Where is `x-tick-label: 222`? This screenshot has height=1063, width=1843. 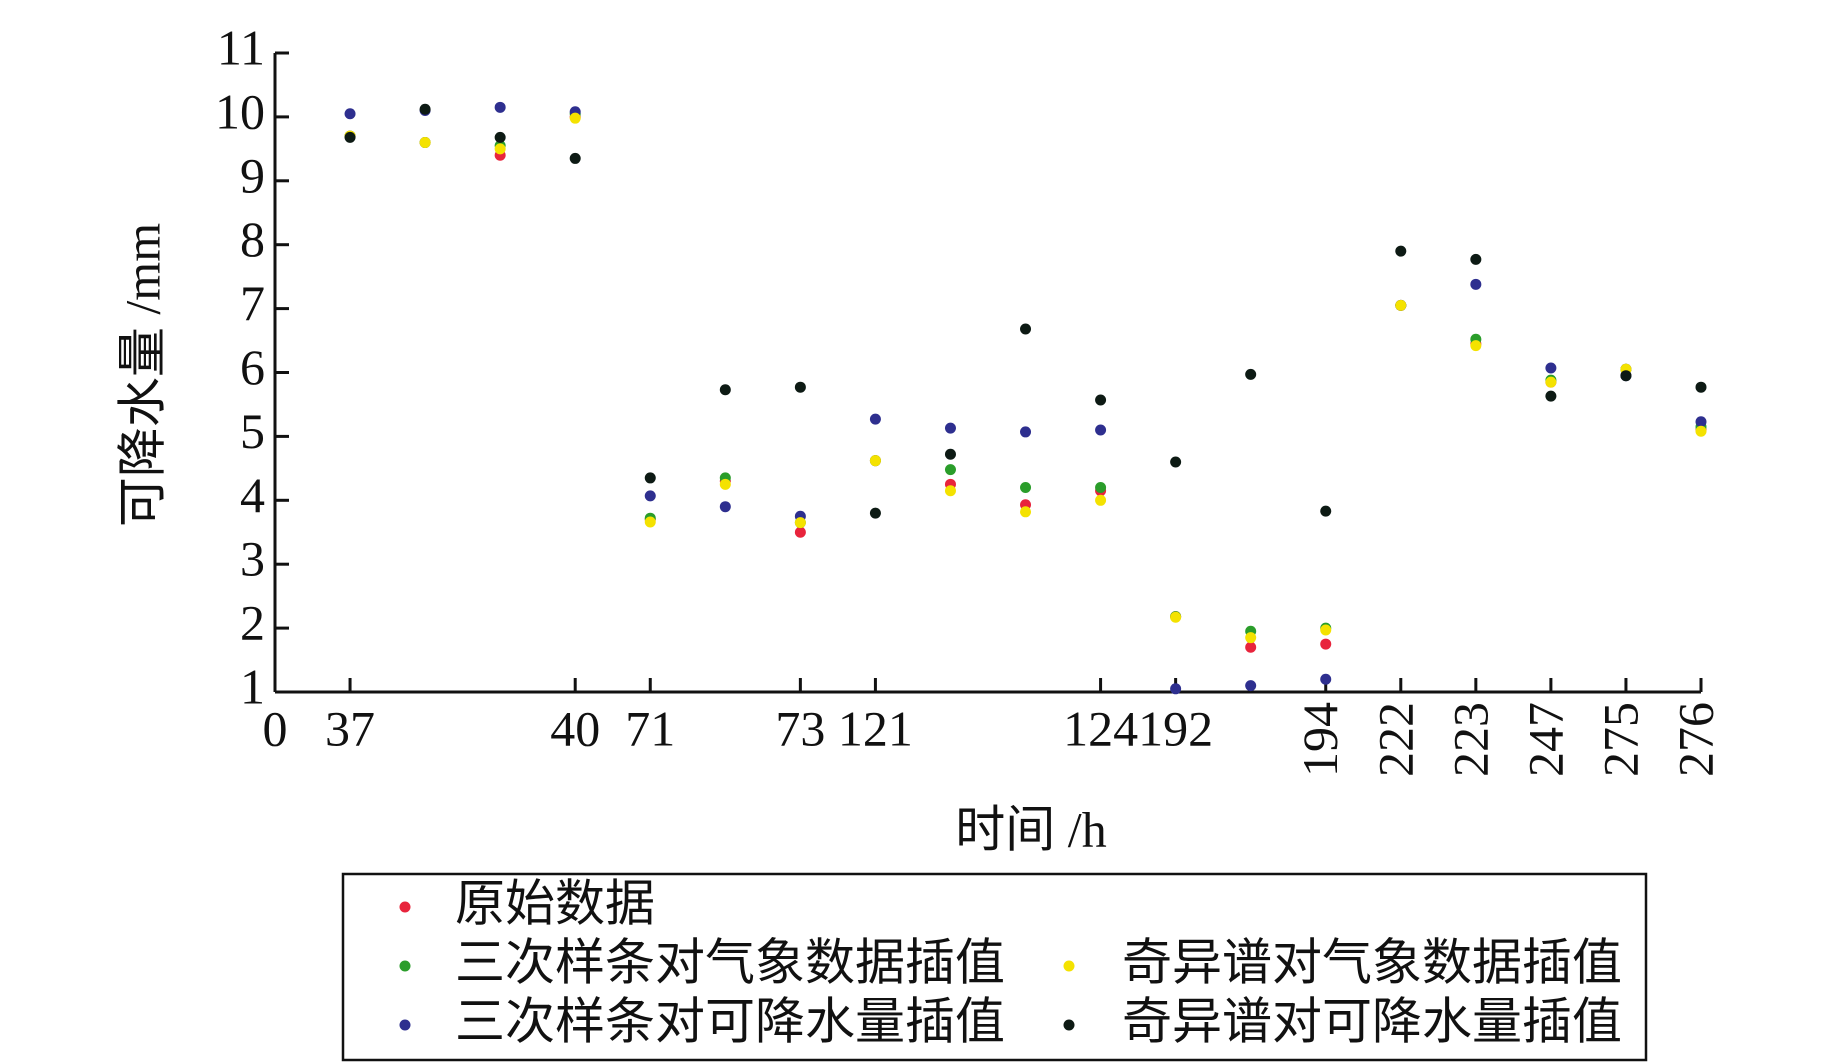
x-tick-label: 222 is located at coordinates (1395, 739).